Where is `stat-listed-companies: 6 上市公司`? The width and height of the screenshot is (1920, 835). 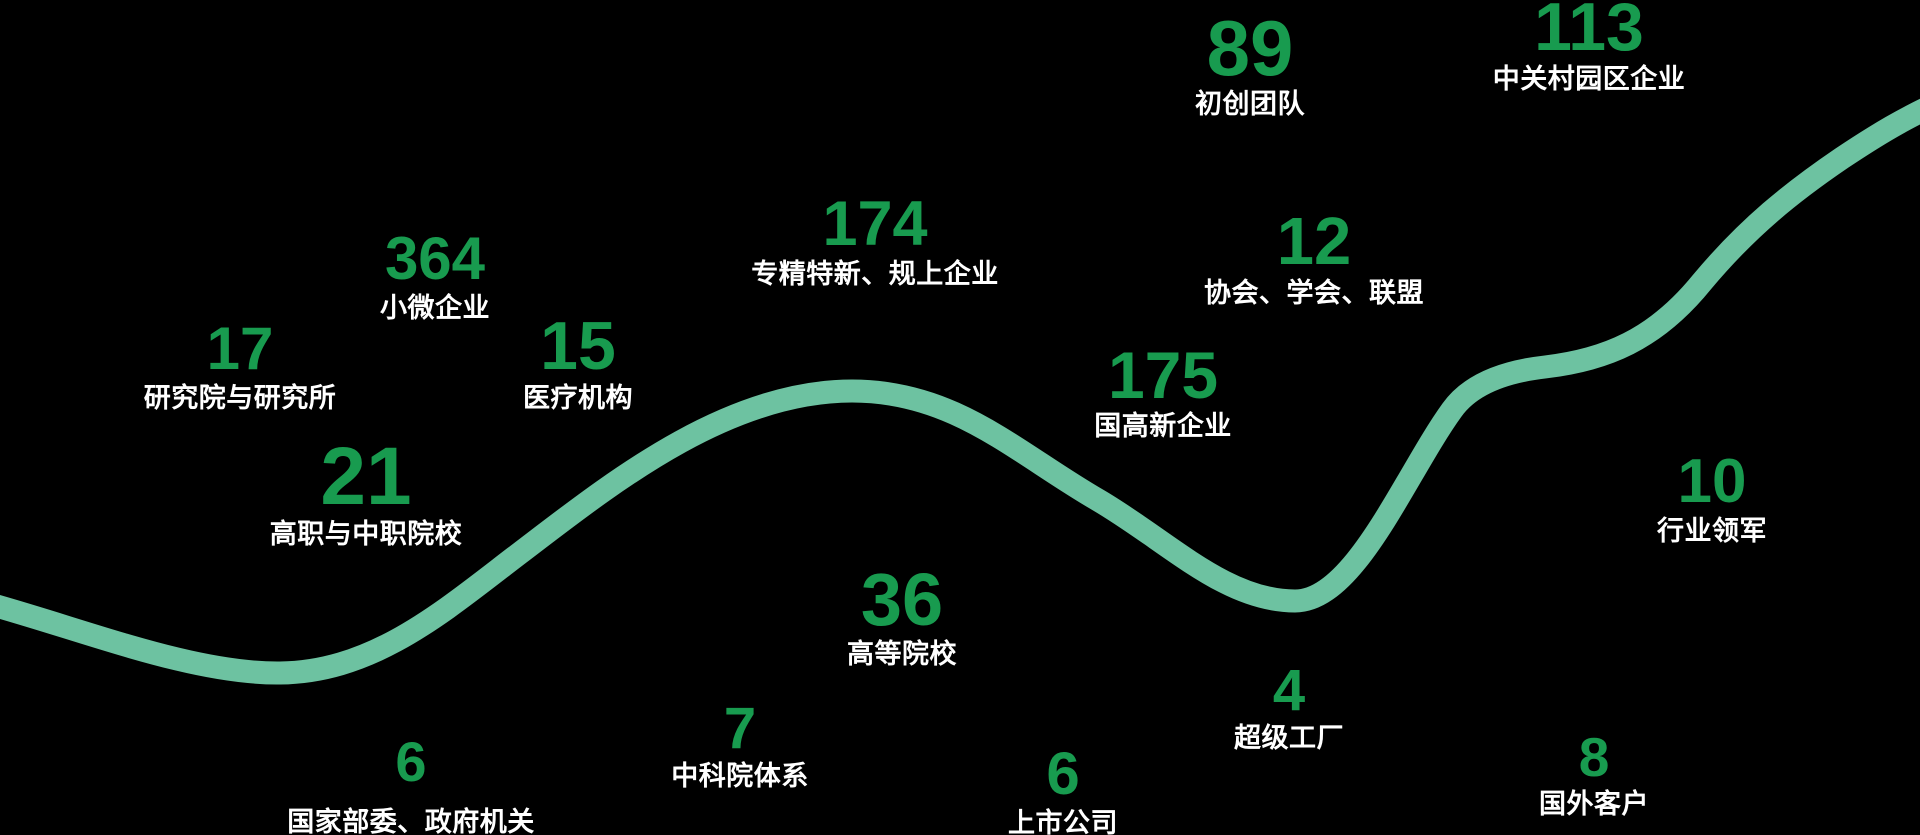
stat-listed-companies: 6 上市公司 is located at coordinates (1063, 787).